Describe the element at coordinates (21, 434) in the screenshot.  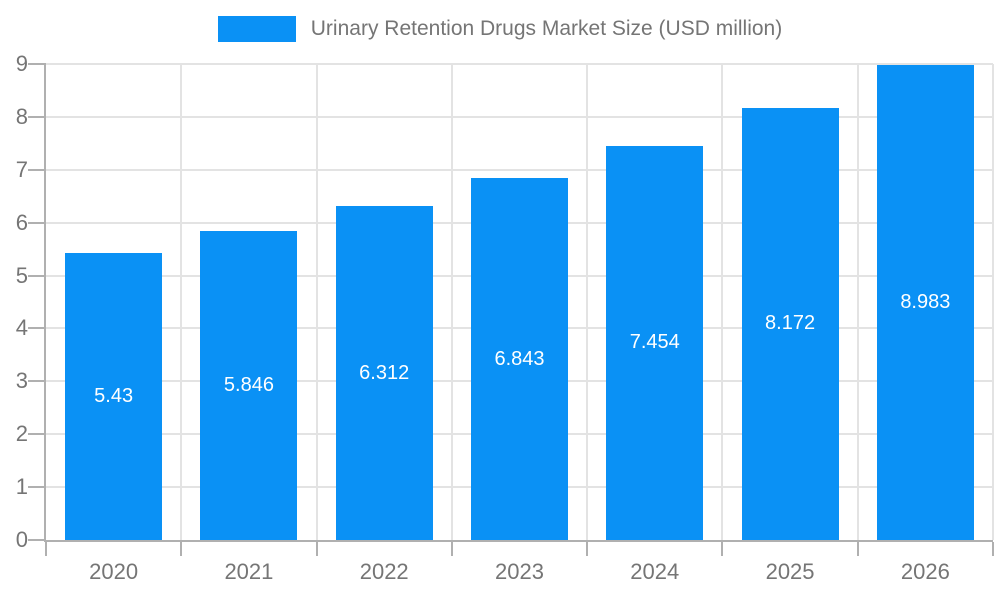
I see `y-axis-label: 2` at that location.